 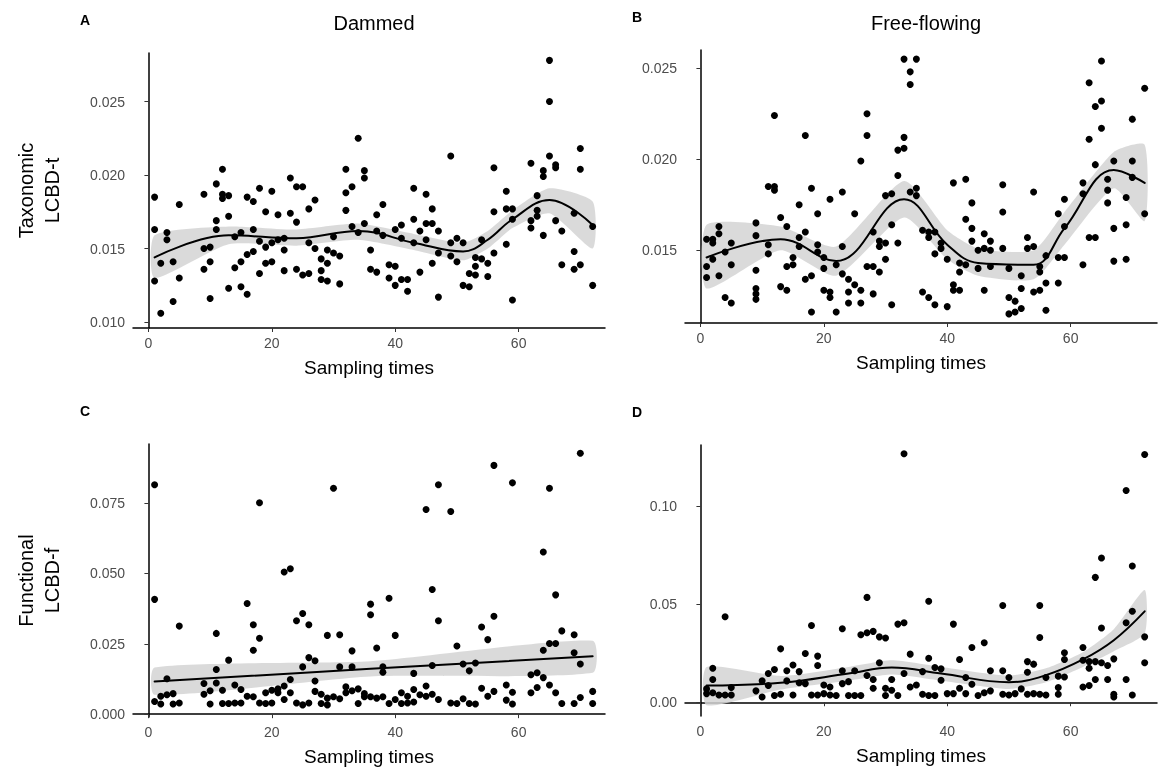 What do you see at coordinates (663, 702) in the screenshot?
I see `y-tick-label: 0.00` at bounding box center [663, 702].